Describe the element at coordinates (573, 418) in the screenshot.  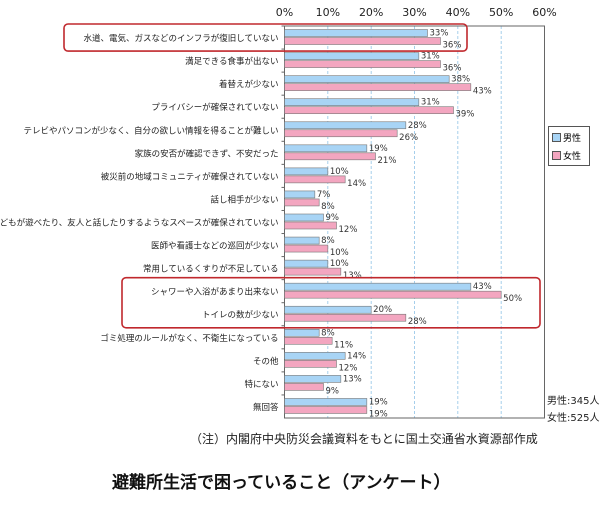
I see `sample-female: 女性:525人` at that location.